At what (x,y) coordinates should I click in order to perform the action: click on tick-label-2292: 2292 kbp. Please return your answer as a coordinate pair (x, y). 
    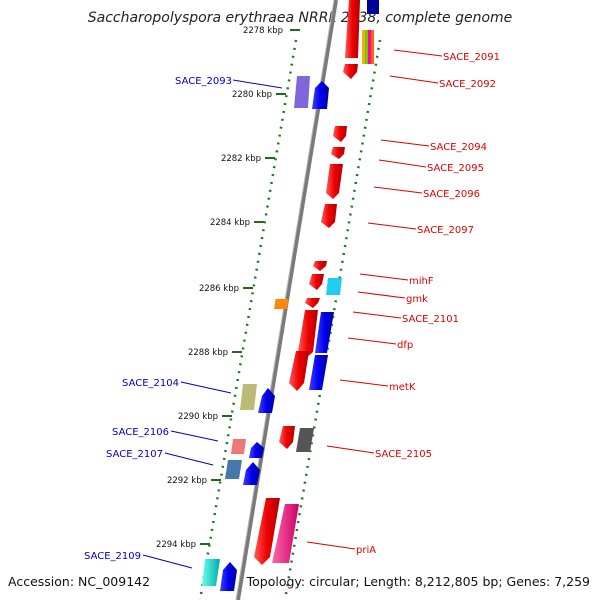
    Looking at the image, I should click on (187, 481).